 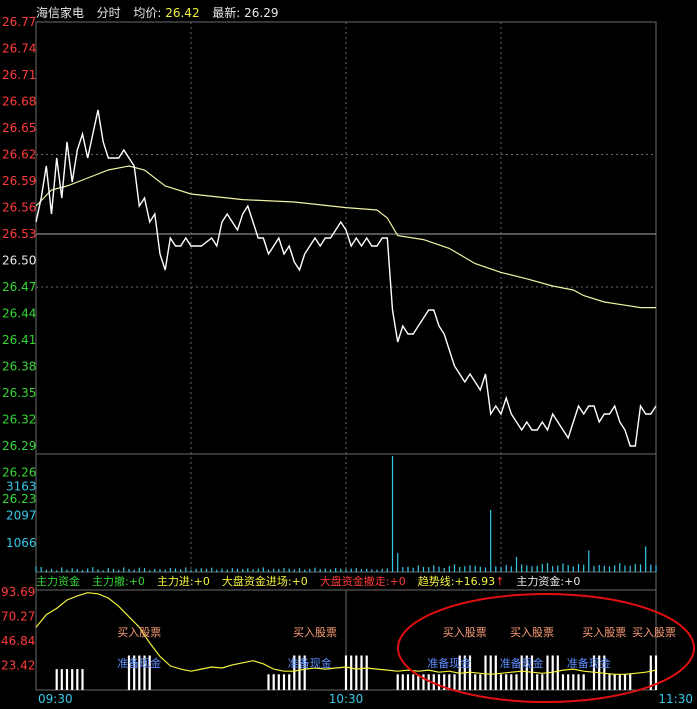 I want to click on volume-tick-label: 2097, so click(x=21, y=515).